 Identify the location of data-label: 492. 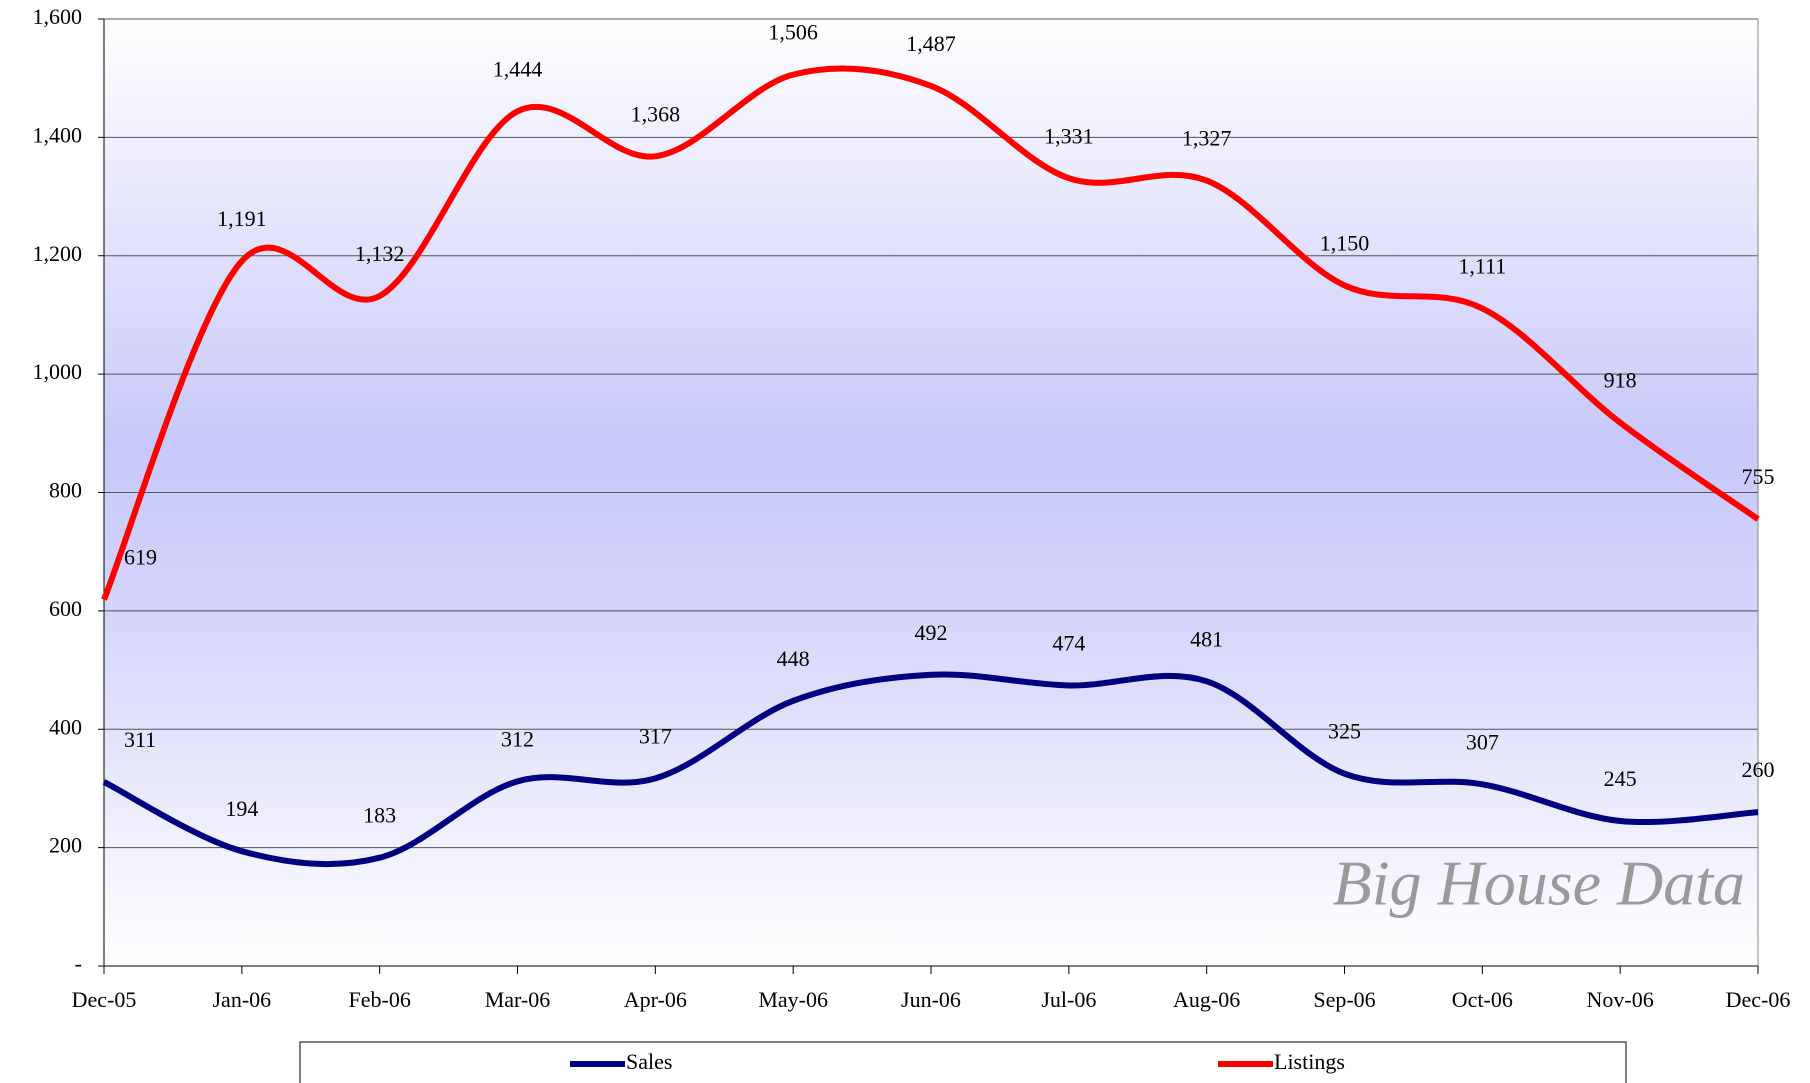
(931, 632).